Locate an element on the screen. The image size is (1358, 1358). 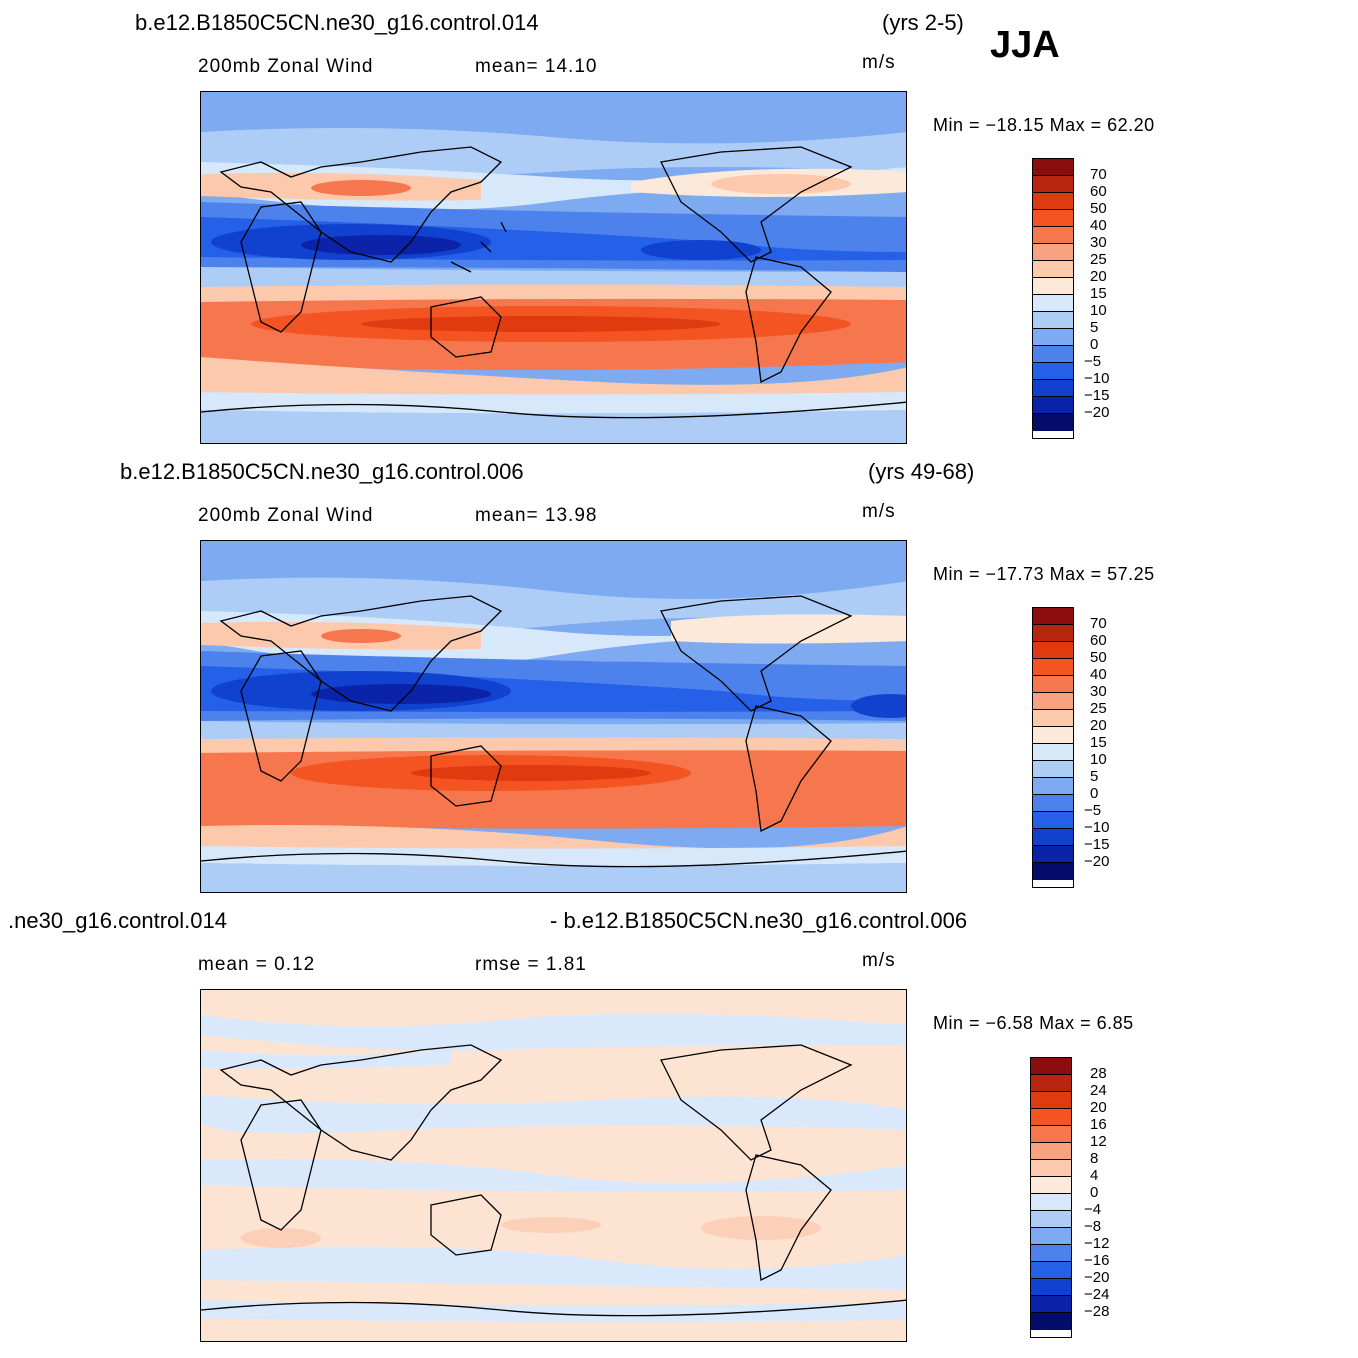
panel2-years: (yrs 49-68) is located at coordinates (921, 471).